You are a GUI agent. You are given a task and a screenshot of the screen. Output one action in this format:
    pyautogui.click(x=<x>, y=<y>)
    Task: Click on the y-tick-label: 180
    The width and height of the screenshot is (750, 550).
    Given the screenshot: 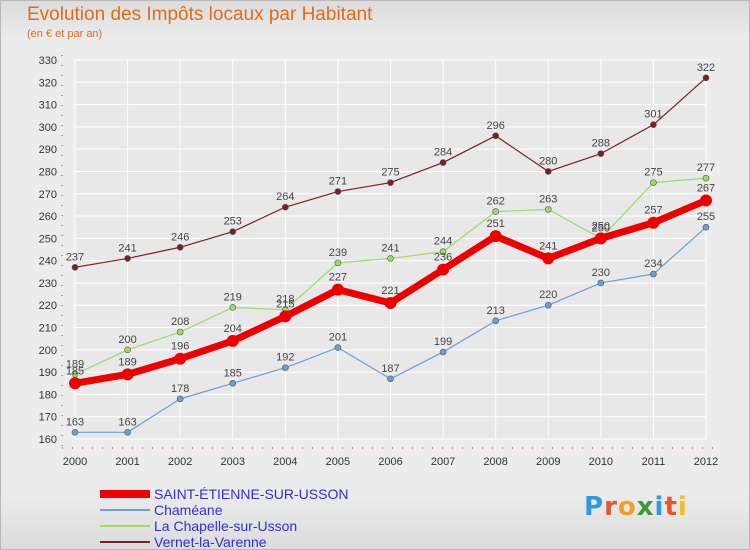 What is the action you would take?
    pyautogui.click(x=48, y=395)
    